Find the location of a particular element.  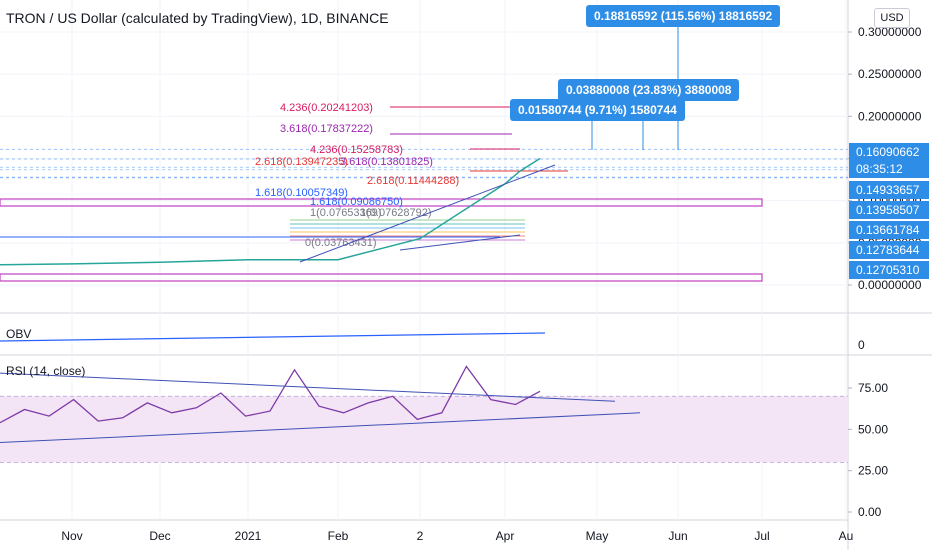

fib-label: 4.236(0.20241203) is located at coordinates (326, 108).